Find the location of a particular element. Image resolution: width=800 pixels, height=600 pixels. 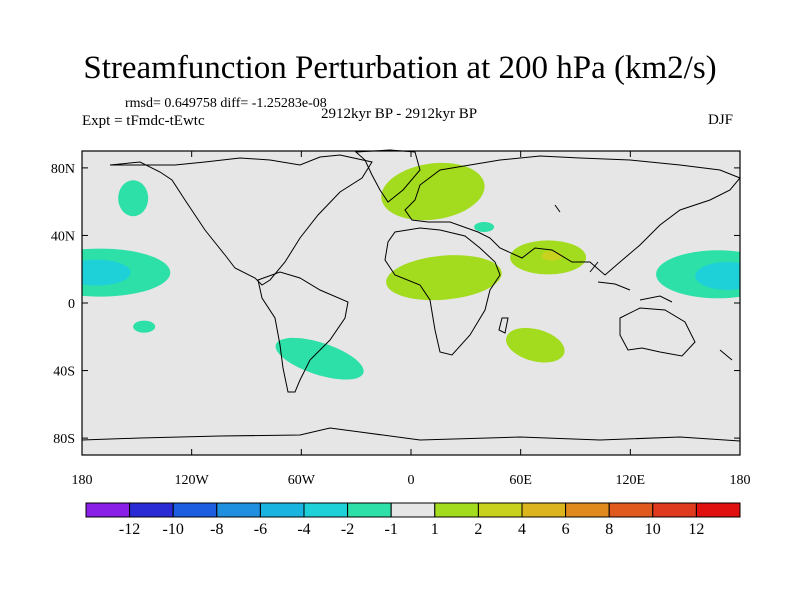

y-tick-label: 40N is located at coordinates (63, 236).